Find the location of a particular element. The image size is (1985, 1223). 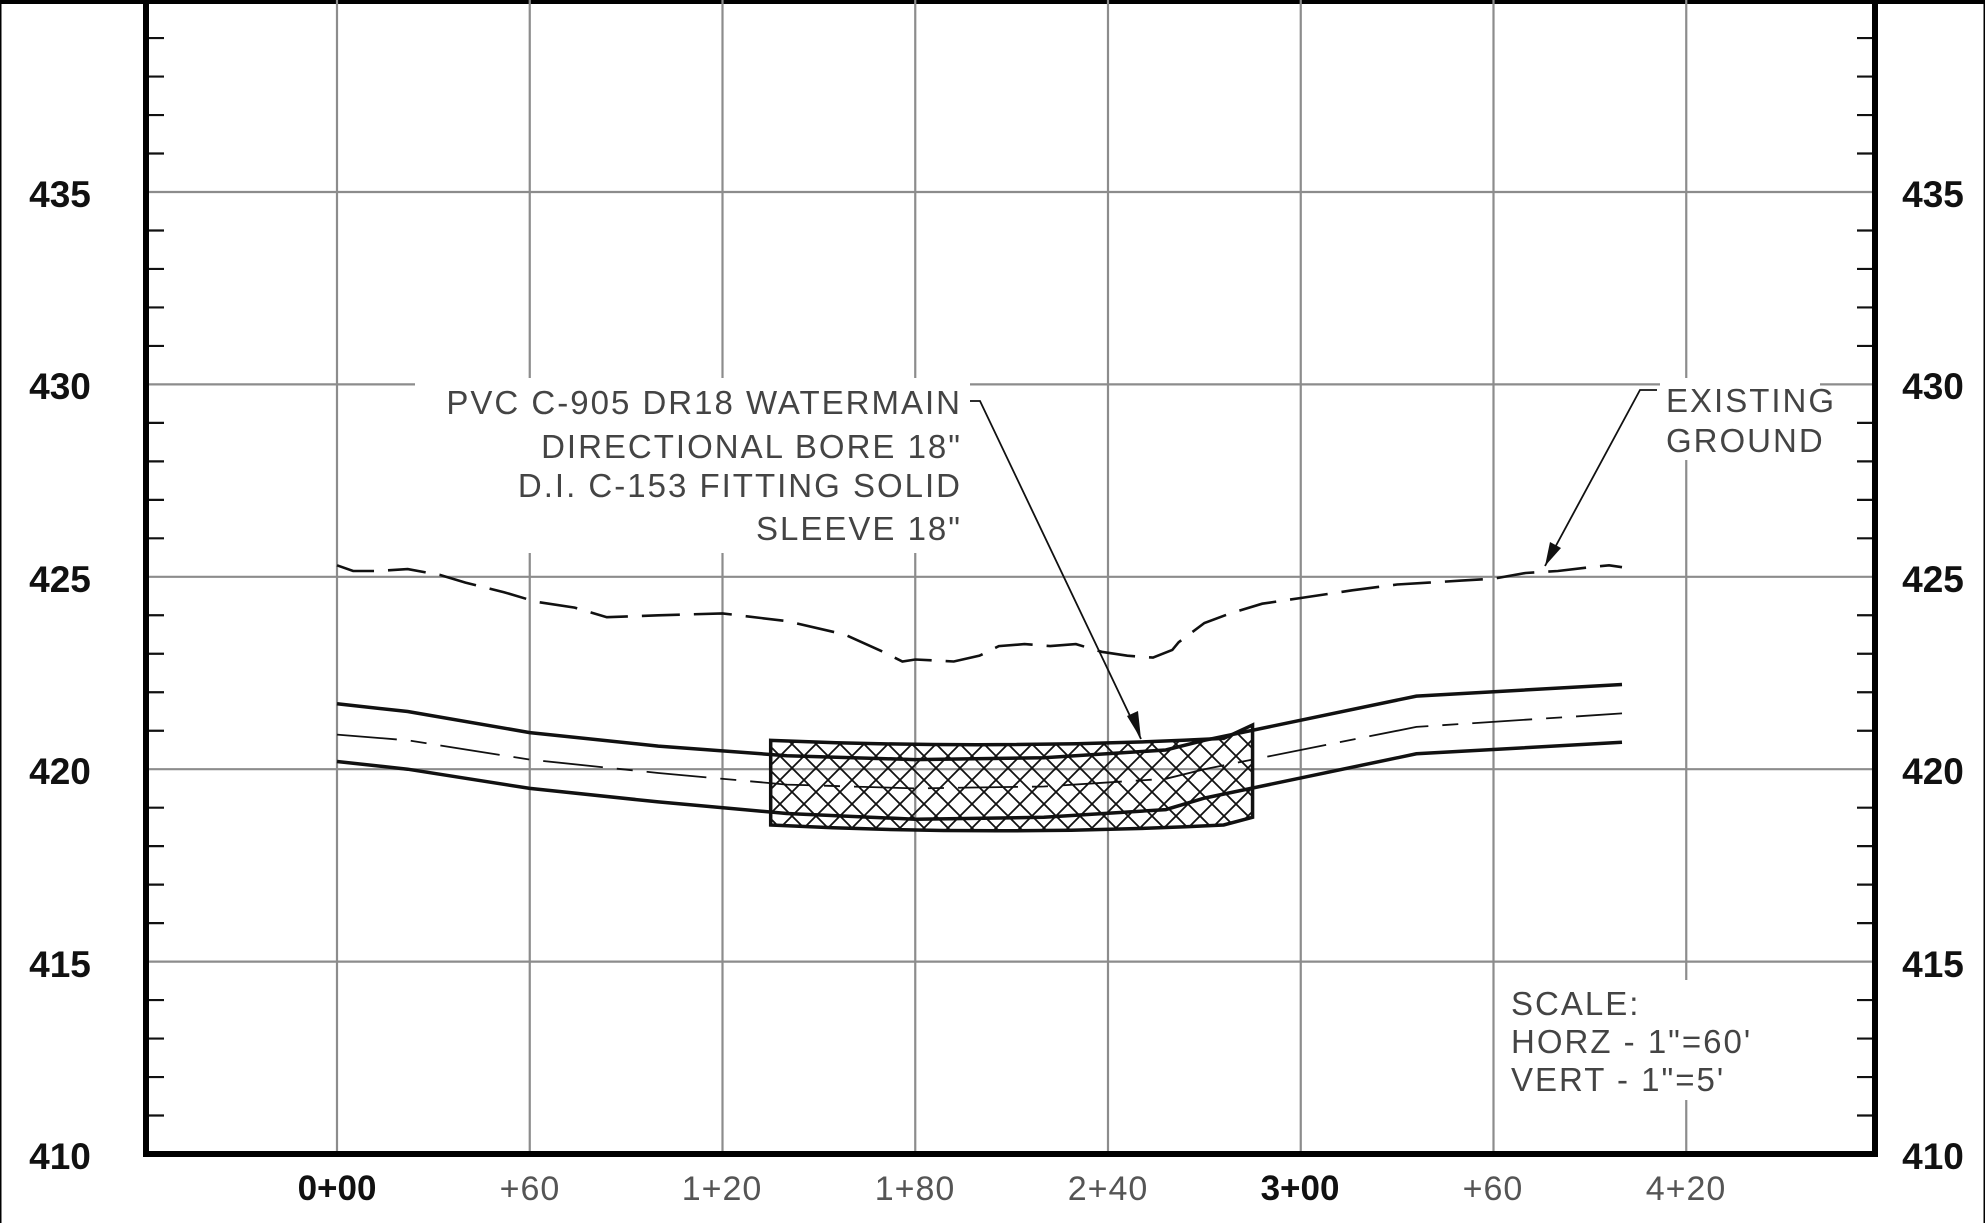

pipe-bottom-line is located at coordinates (979, 780).